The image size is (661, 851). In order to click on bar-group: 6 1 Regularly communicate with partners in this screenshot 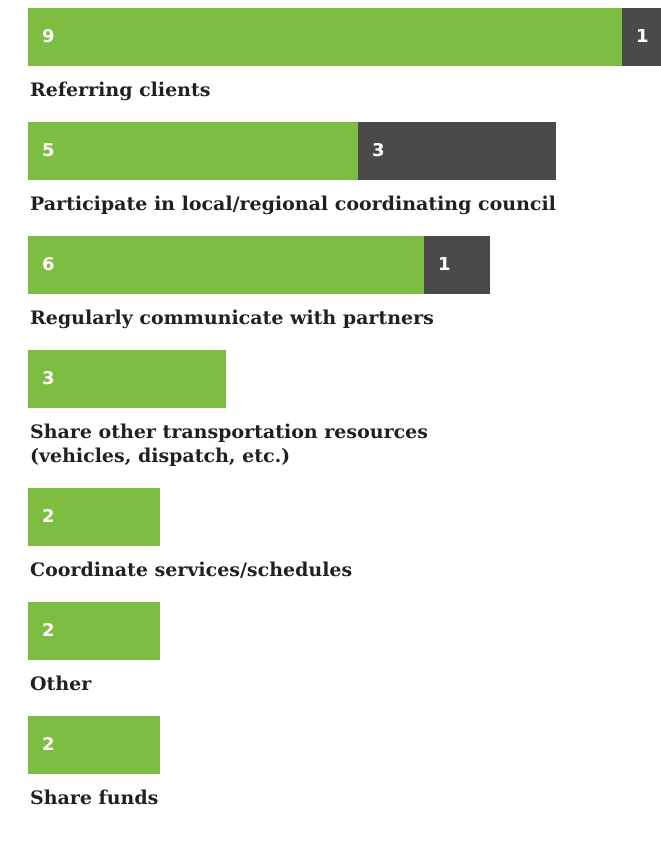, I will do `click(330, 283)`.